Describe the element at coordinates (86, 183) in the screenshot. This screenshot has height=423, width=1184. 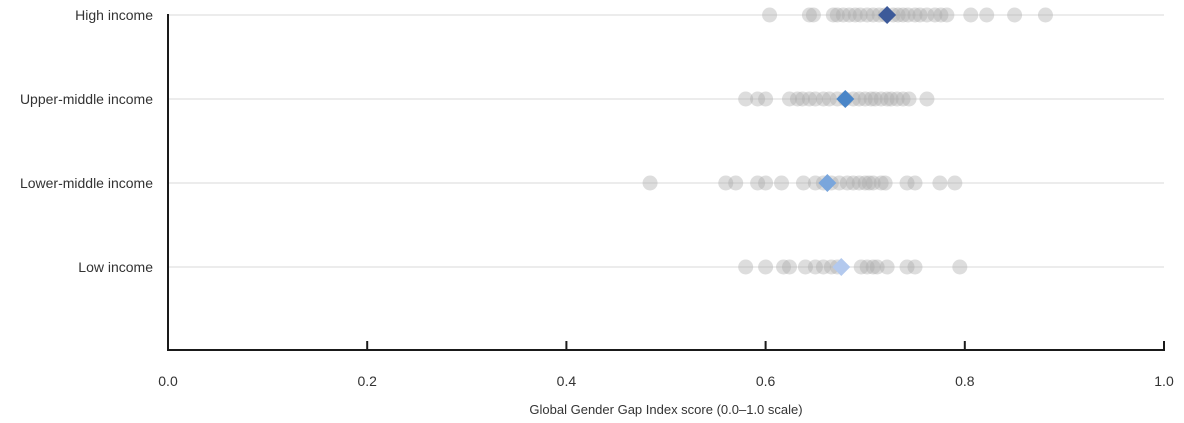
I see `category-label: Lower-middle income` at that location.